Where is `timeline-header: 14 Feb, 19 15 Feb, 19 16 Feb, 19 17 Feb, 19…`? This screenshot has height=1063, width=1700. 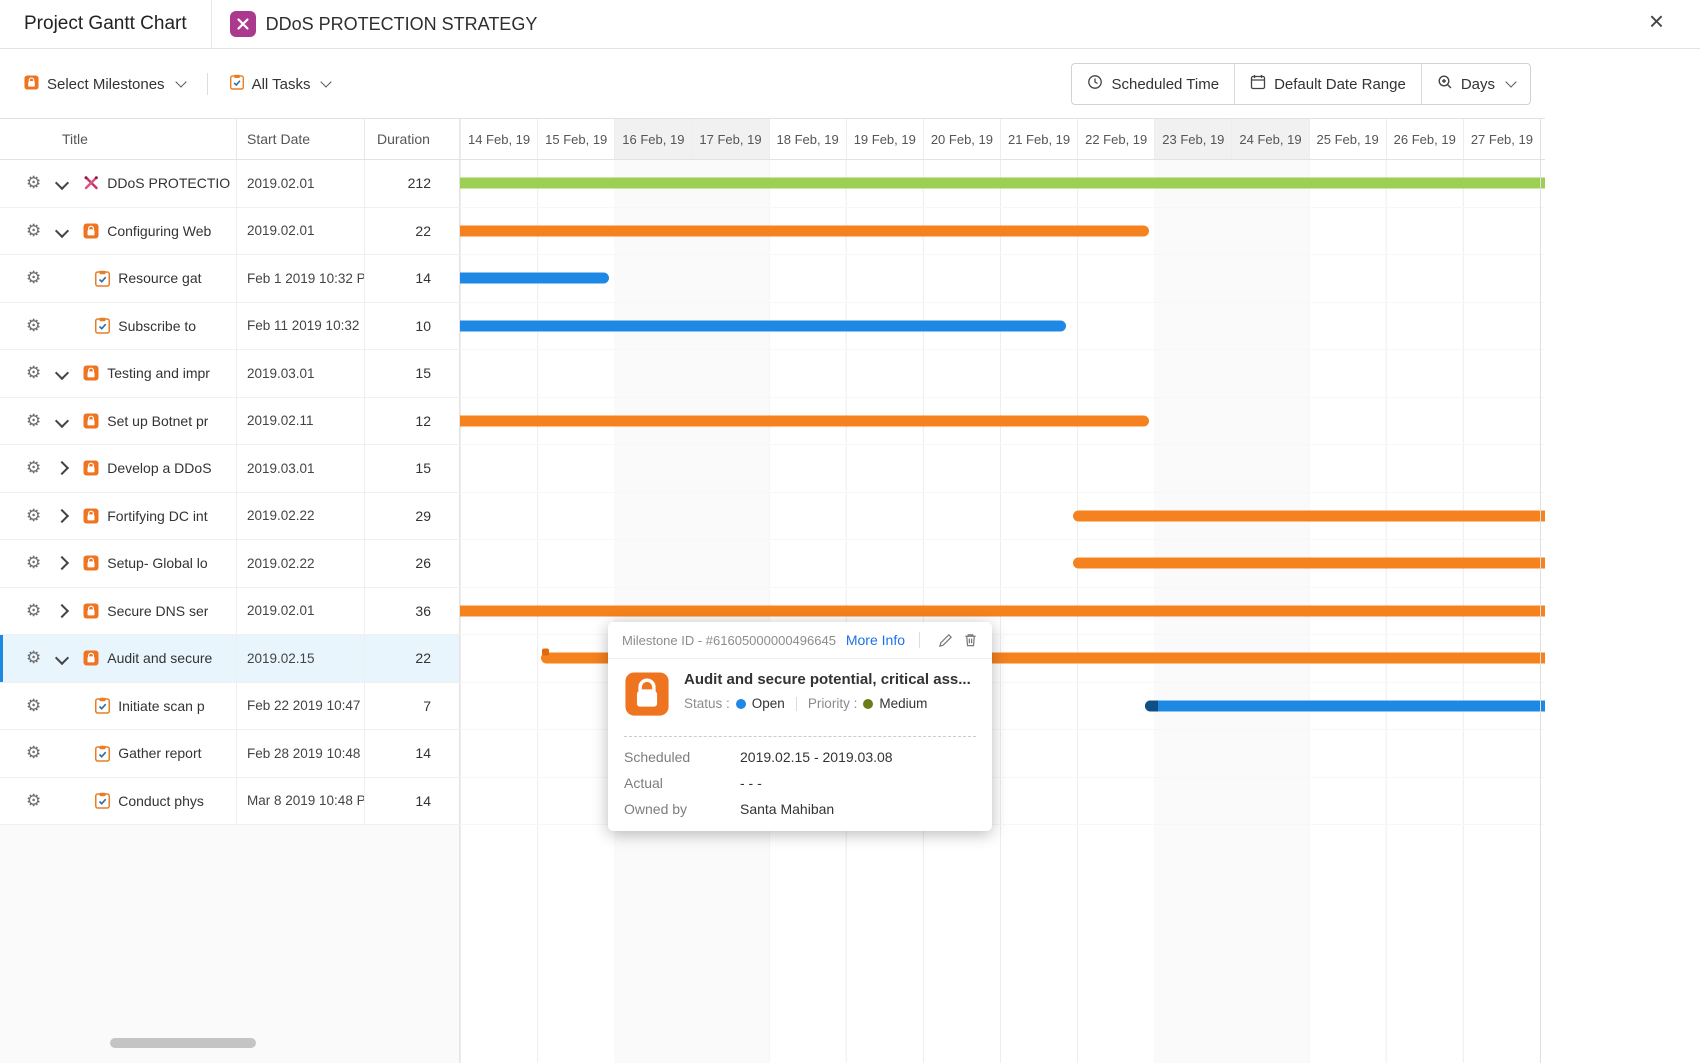 timeline-header: 14 Feb, 19 15 Feb, 19 16 Feb, 19 17 Feb, 19… is located at coordinates (1000, 139).